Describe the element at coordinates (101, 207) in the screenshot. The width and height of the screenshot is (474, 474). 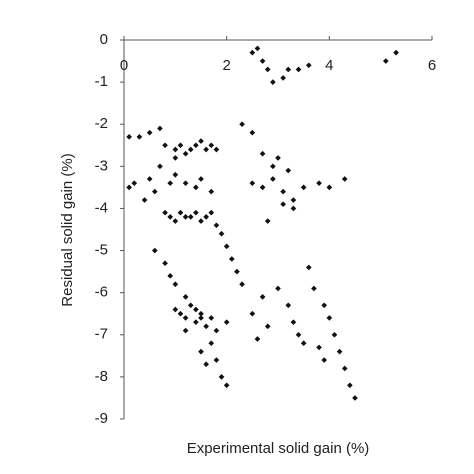
I see `y-tick-label: -4` at that location.